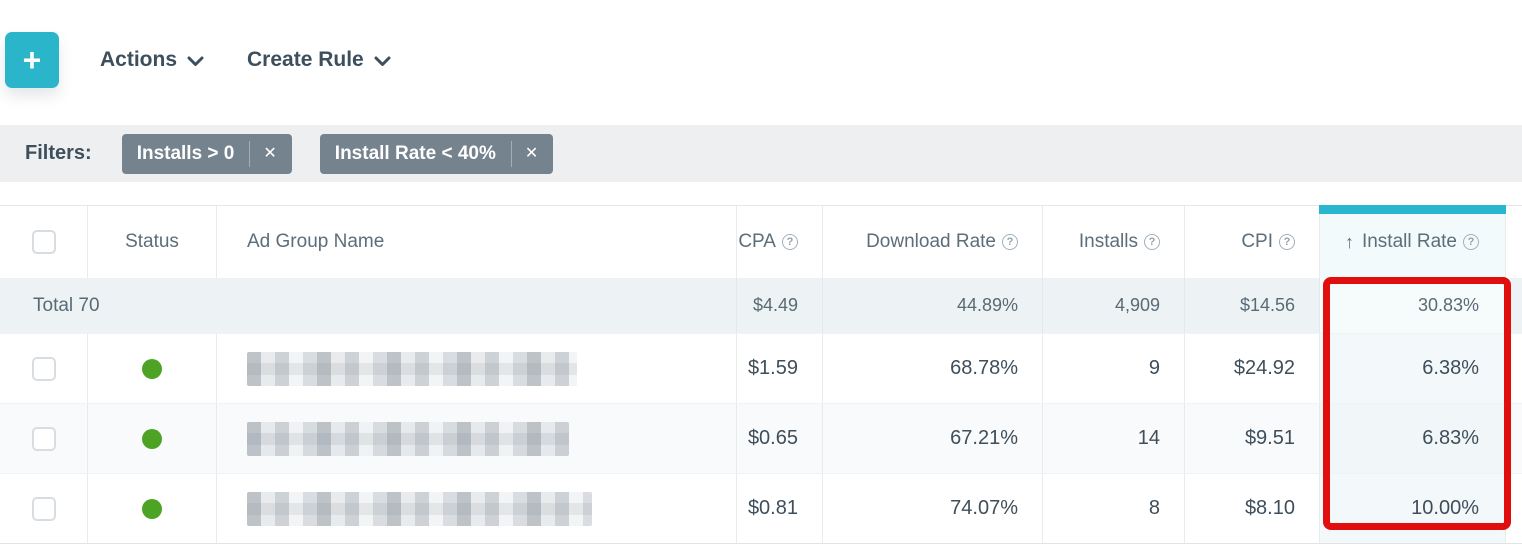 The height and width of the screenshot is (547, 1522). I want to click on select-all-checkbox, so click(43, 242).